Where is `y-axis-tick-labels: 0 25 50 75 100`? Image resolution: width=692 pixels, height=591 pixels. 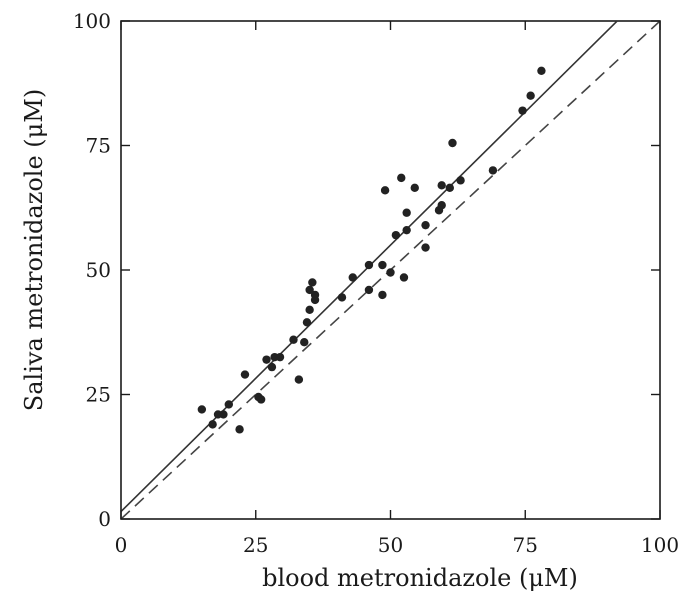
y-axis-tick-labels: 0 25 50 75 100 is located at coordinates (92, 270).